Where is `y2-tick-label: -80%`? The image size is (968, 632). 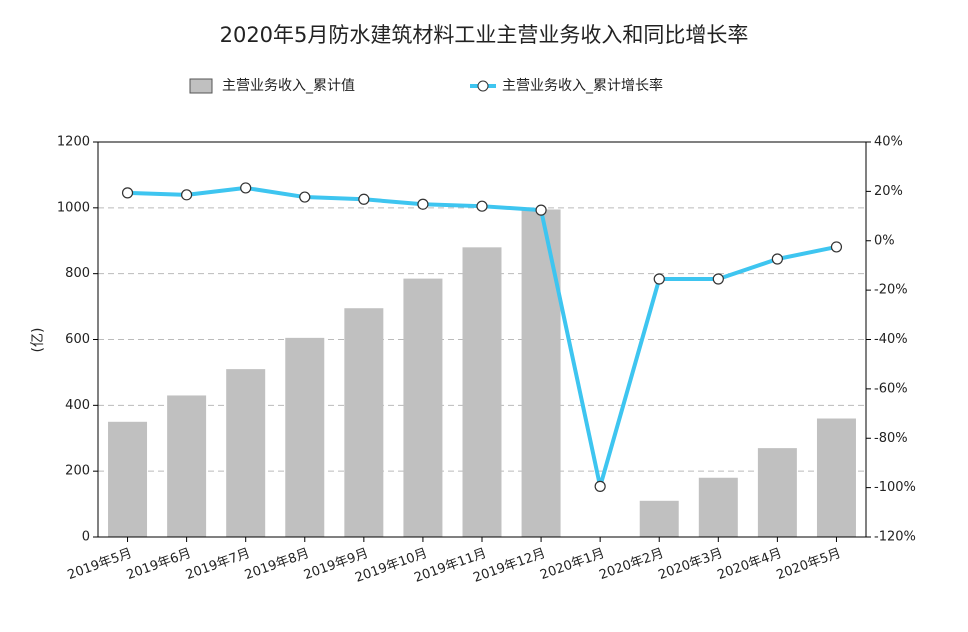 y2-tick-label: -80% is located at coordinates (891, 438).